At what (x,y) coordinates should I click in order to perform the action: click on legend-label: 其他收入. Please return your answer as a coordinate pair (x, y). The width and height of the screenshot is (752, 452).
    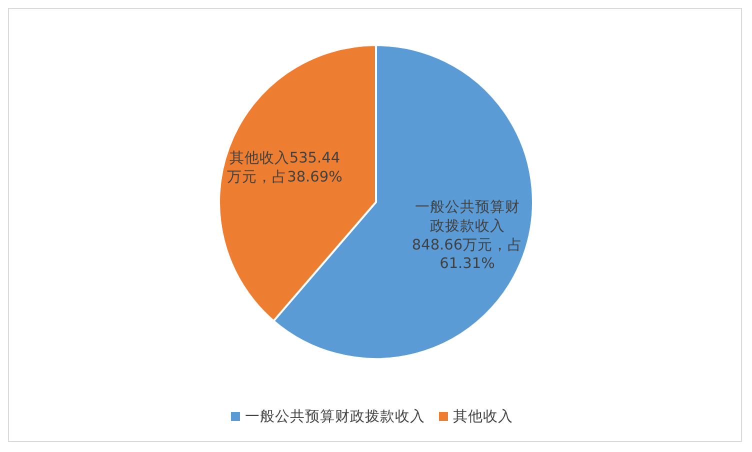
    Looking at the image, I should click on (483, 416).